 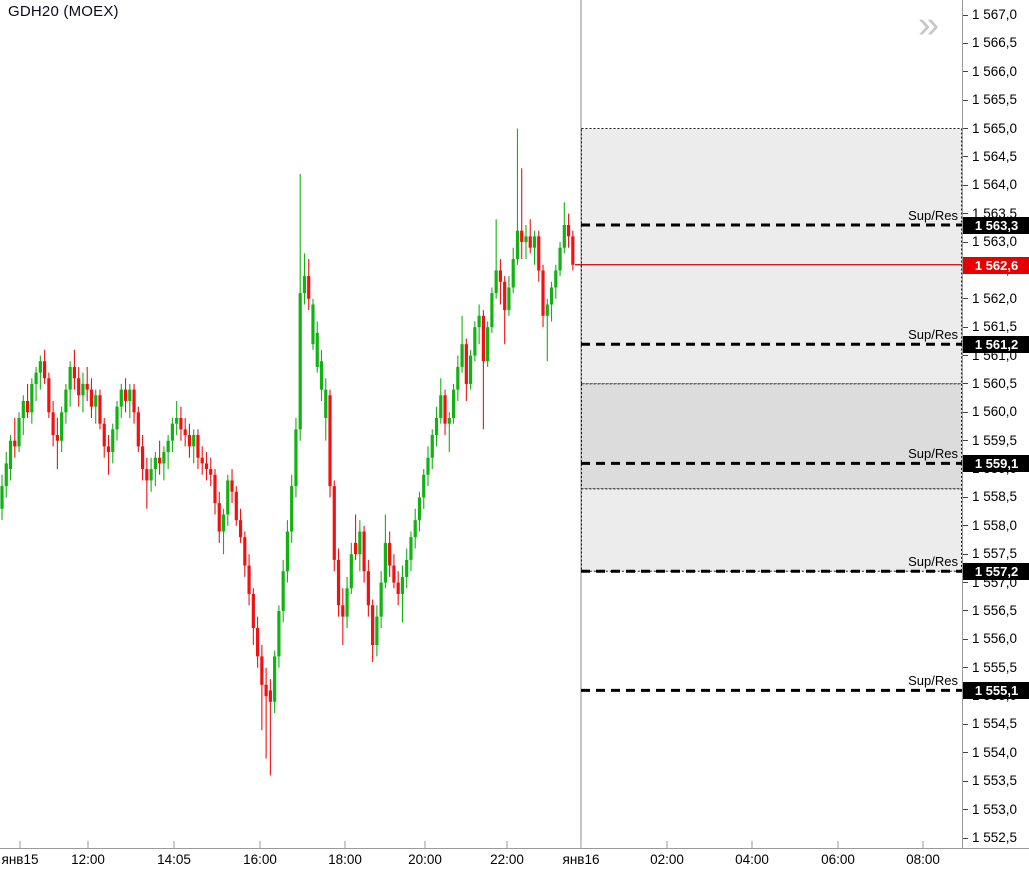 I want to click on sup-res-price-tag: 1 563,3, so click(x=996, y=225).